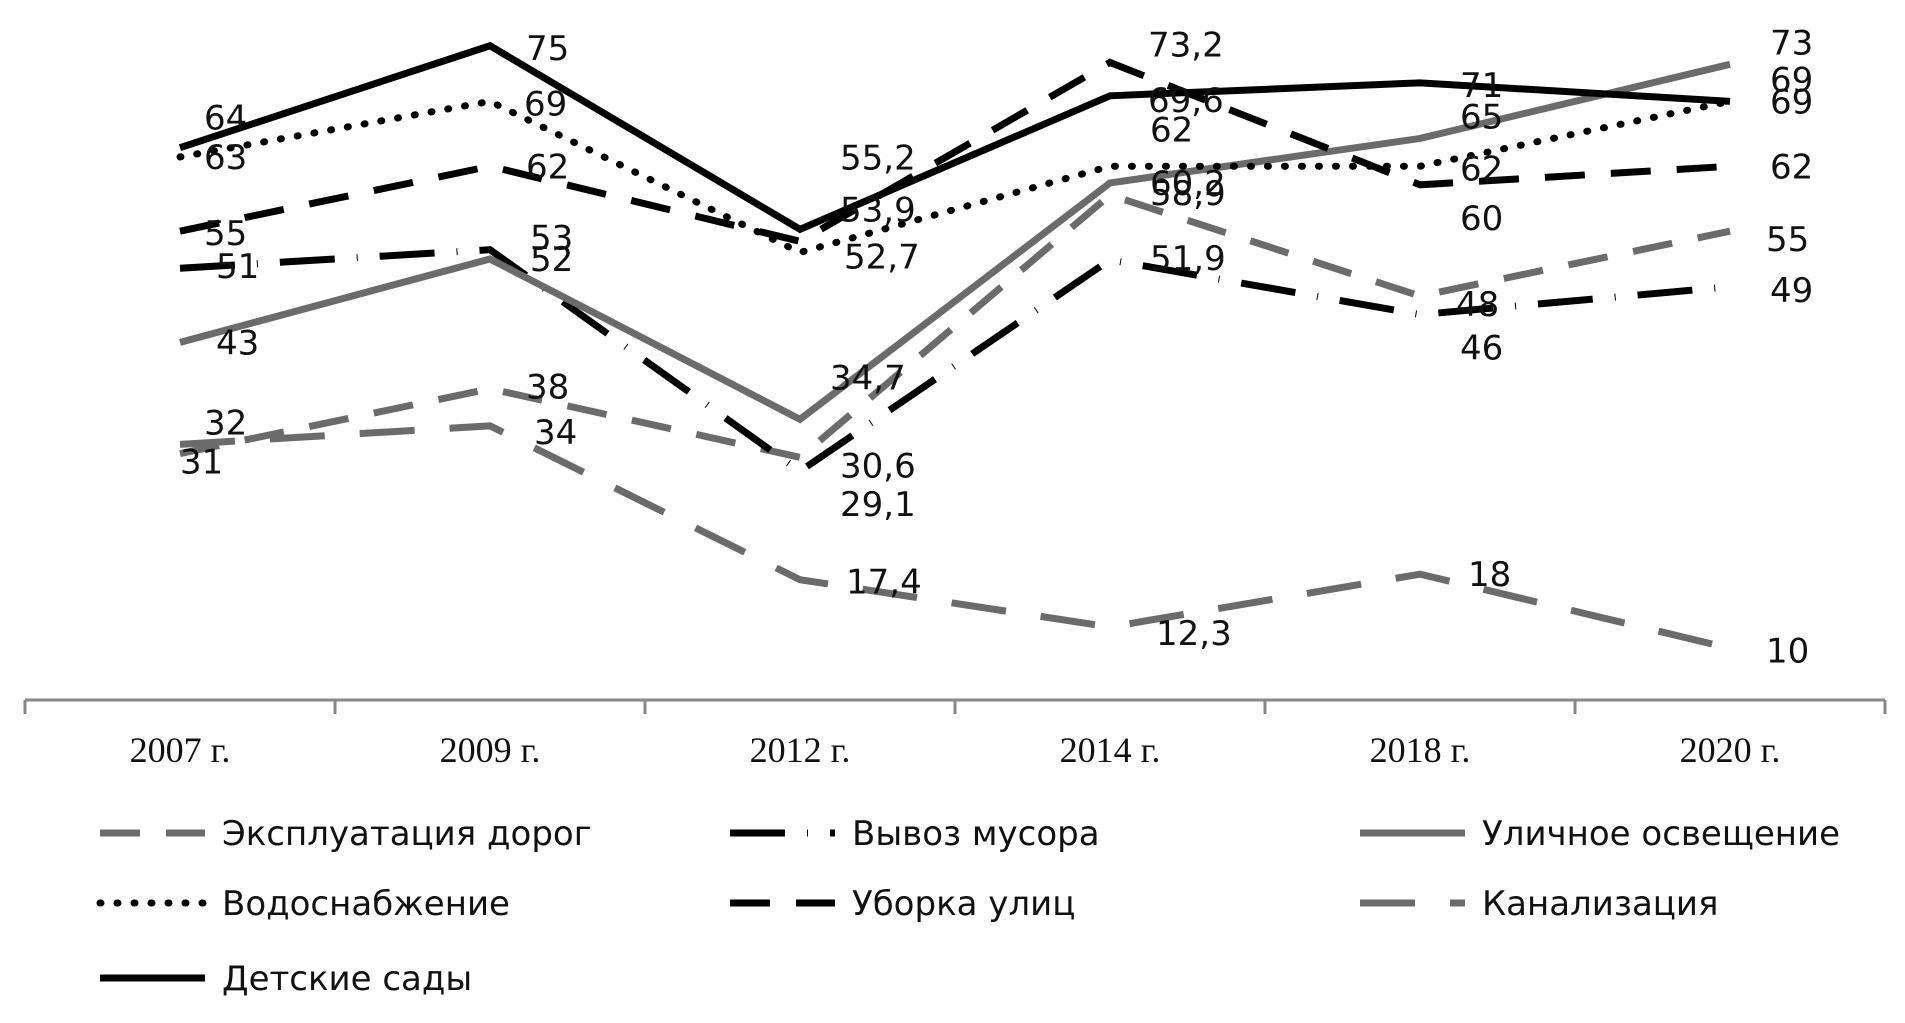 The image size is (1905, 1023). What do you see at coordinates (1110, 750) in the screenshot?
I see `x-tick-label: 2014 г.` at bounding box center [1110, 750].